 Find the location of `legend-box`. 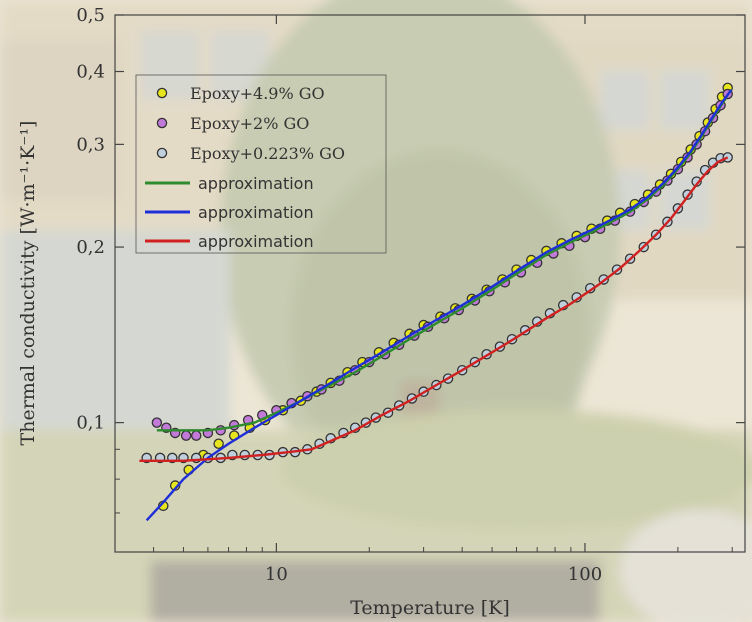

legend-box is located at coordinates (261, 164).